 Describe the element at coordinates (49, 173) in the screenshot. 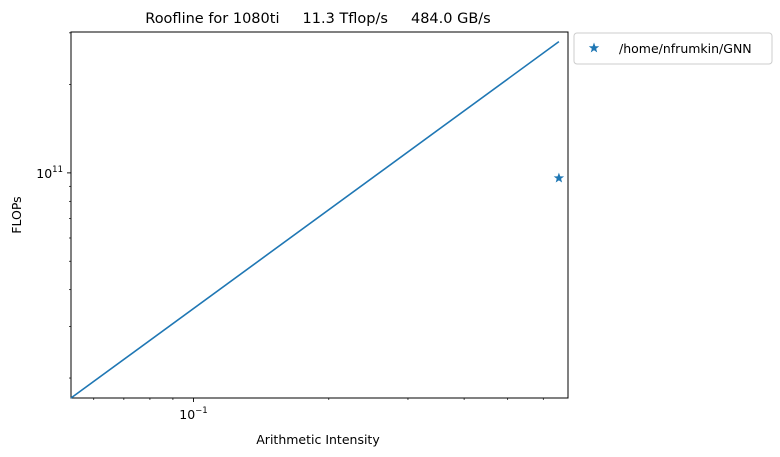

I see `y-tick-label: 1011` at that location.